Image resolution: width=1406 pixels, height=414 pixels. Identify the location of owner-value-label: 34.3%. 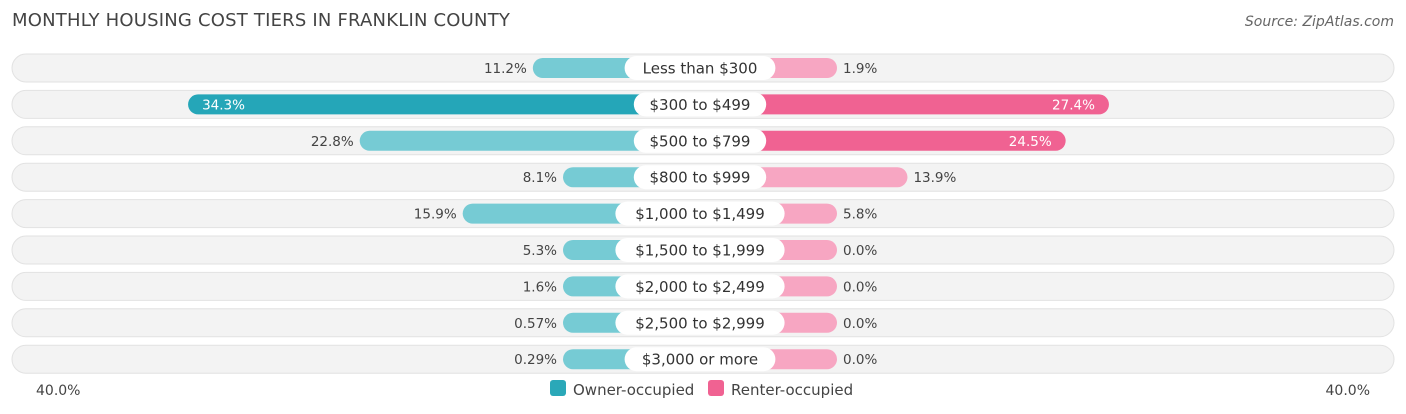
(223, 105).